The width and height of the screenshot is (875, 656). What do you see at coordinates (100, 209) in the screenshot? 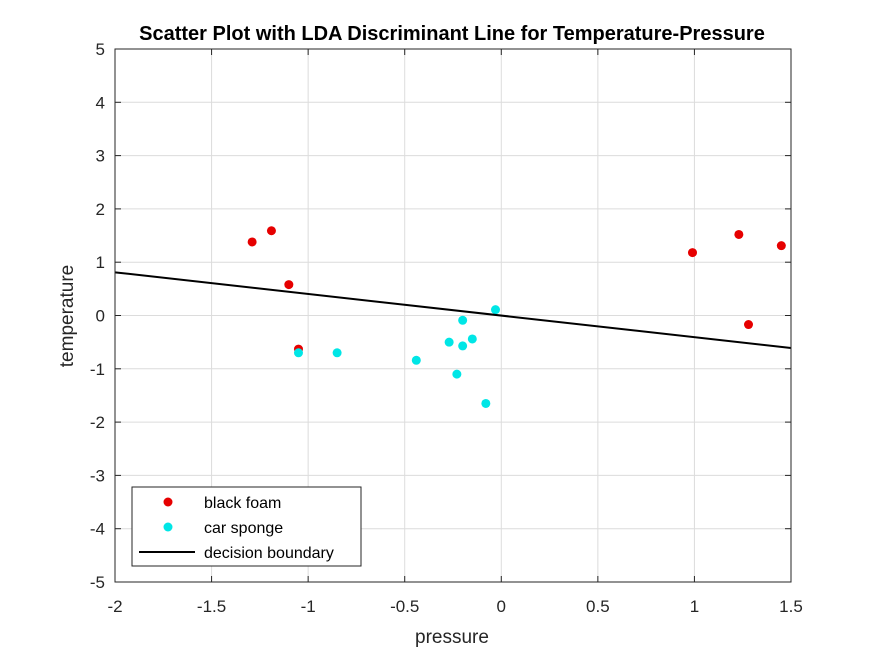
I see `y-tick-label: 2` at bounding box center [100, 209].